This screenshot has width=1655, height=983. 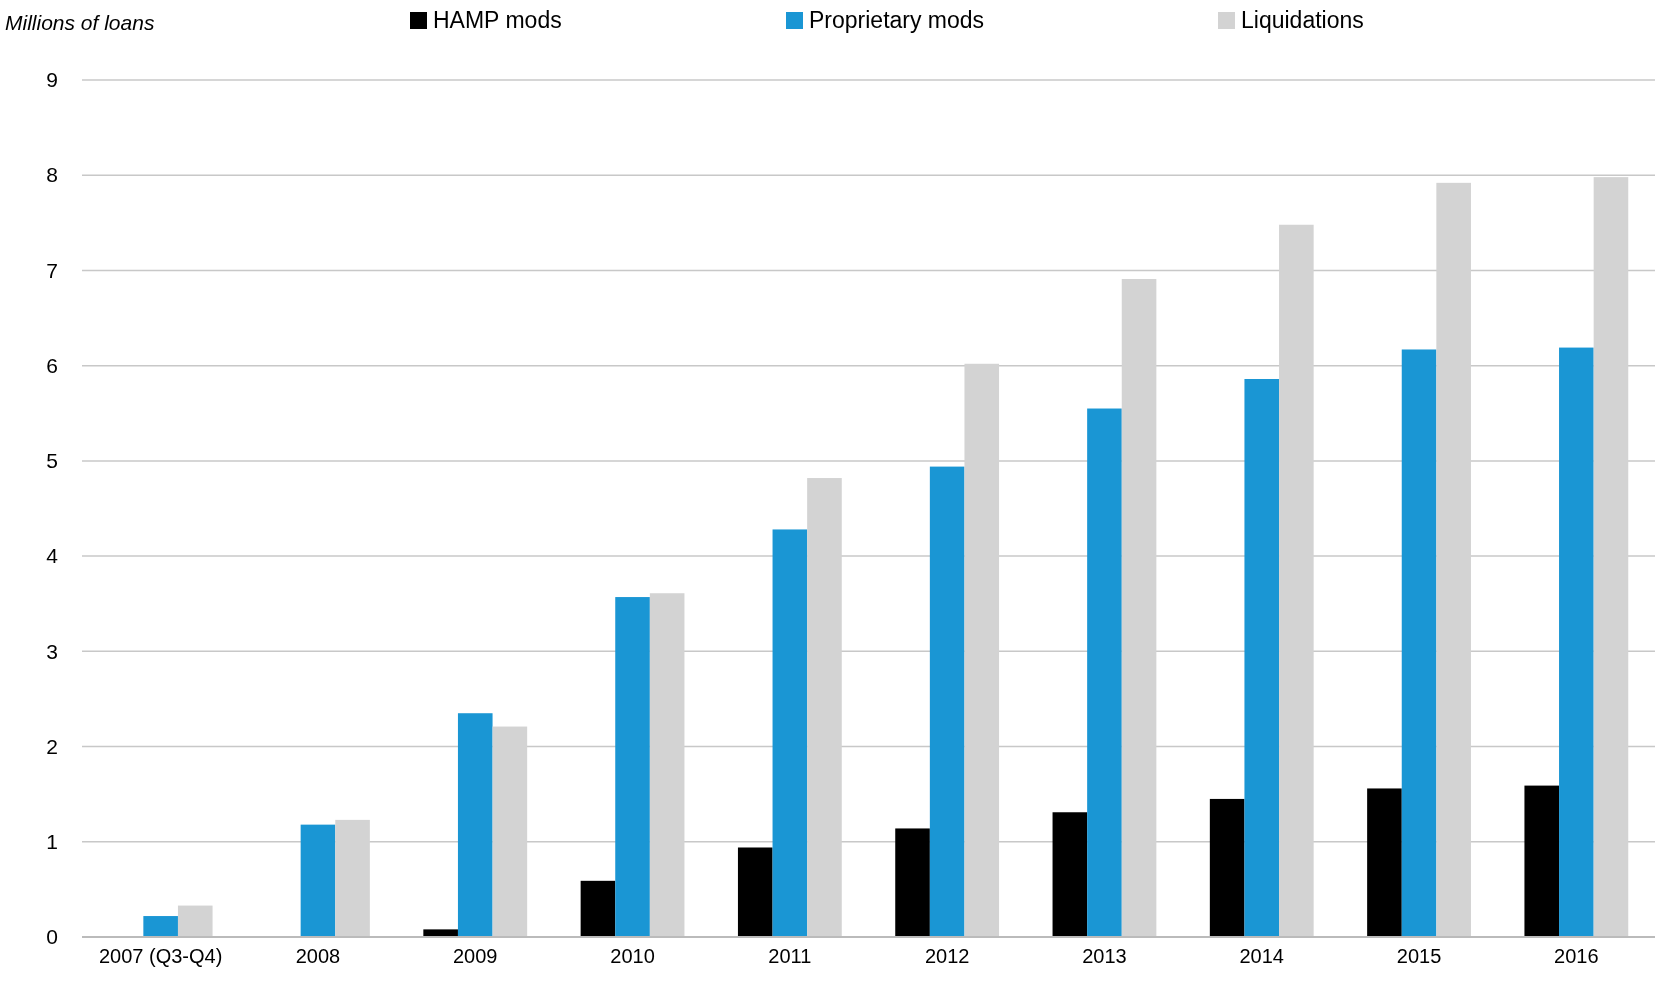 I want to click on y-tick-label: 3, so click(x=52, y=651).